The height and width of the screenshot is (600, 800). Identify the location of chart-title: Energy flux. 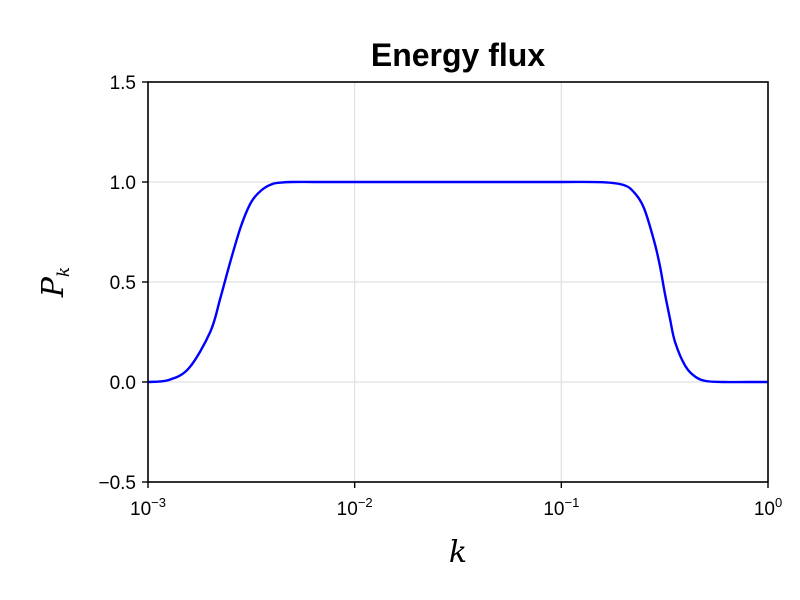
(458, 55).